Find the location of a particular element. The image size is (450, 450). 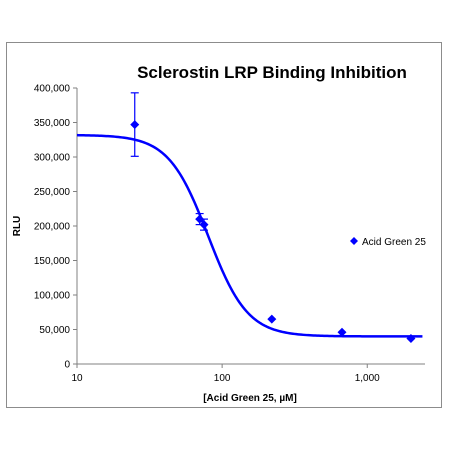

y-tick-label: 100,000 is located at coordinates (52, 296).